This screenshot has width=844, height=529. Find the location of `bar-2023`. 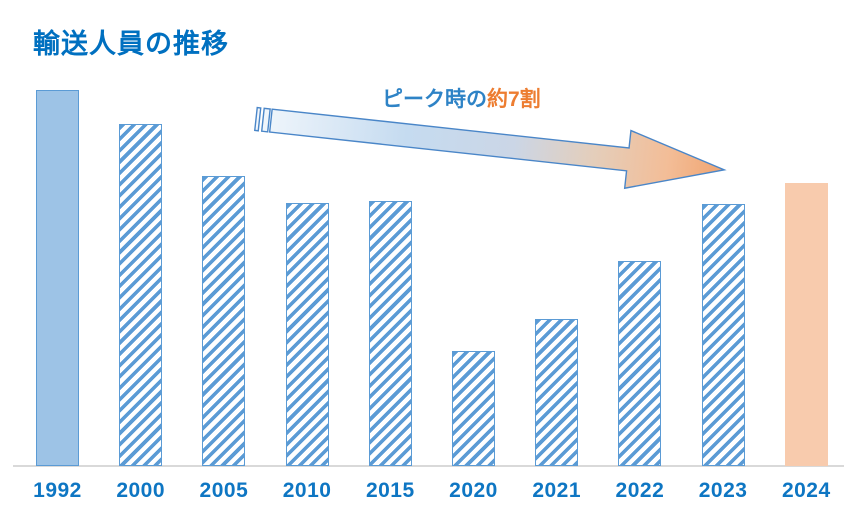

bar-2023 is located at coordinates (723, 335).